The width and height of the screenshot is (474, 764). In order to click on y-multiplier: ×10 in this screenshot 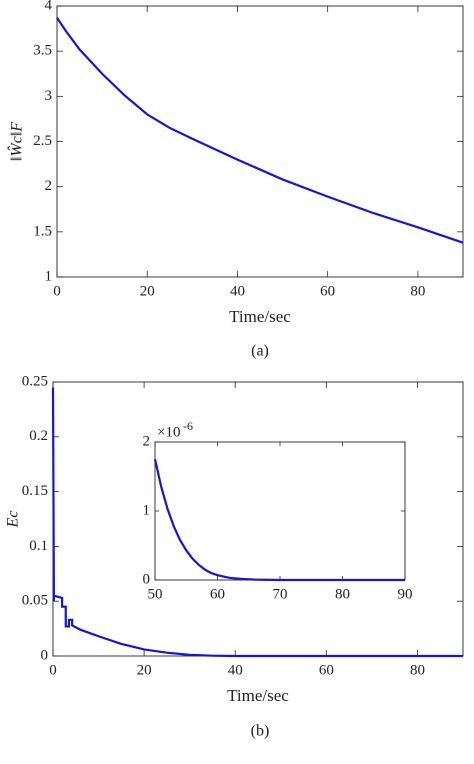, I will do `click(168, 432)`.